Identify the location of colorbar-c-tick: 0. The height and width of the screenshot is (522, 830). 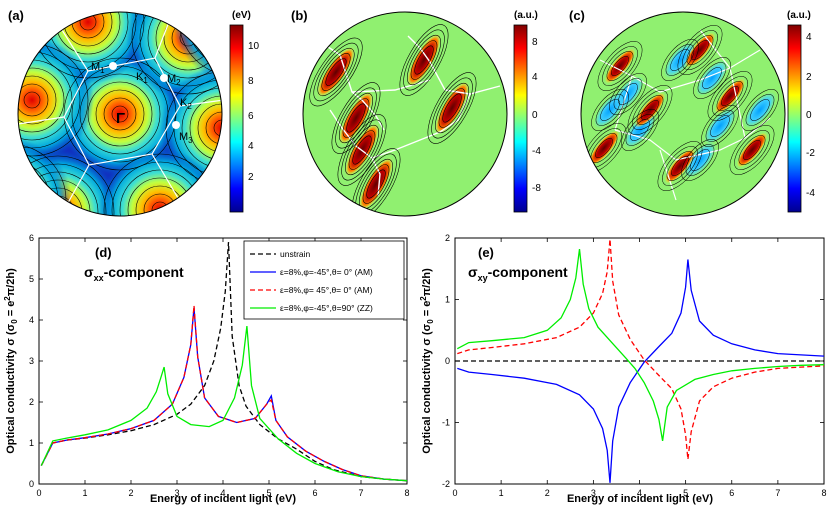
(809, 115).